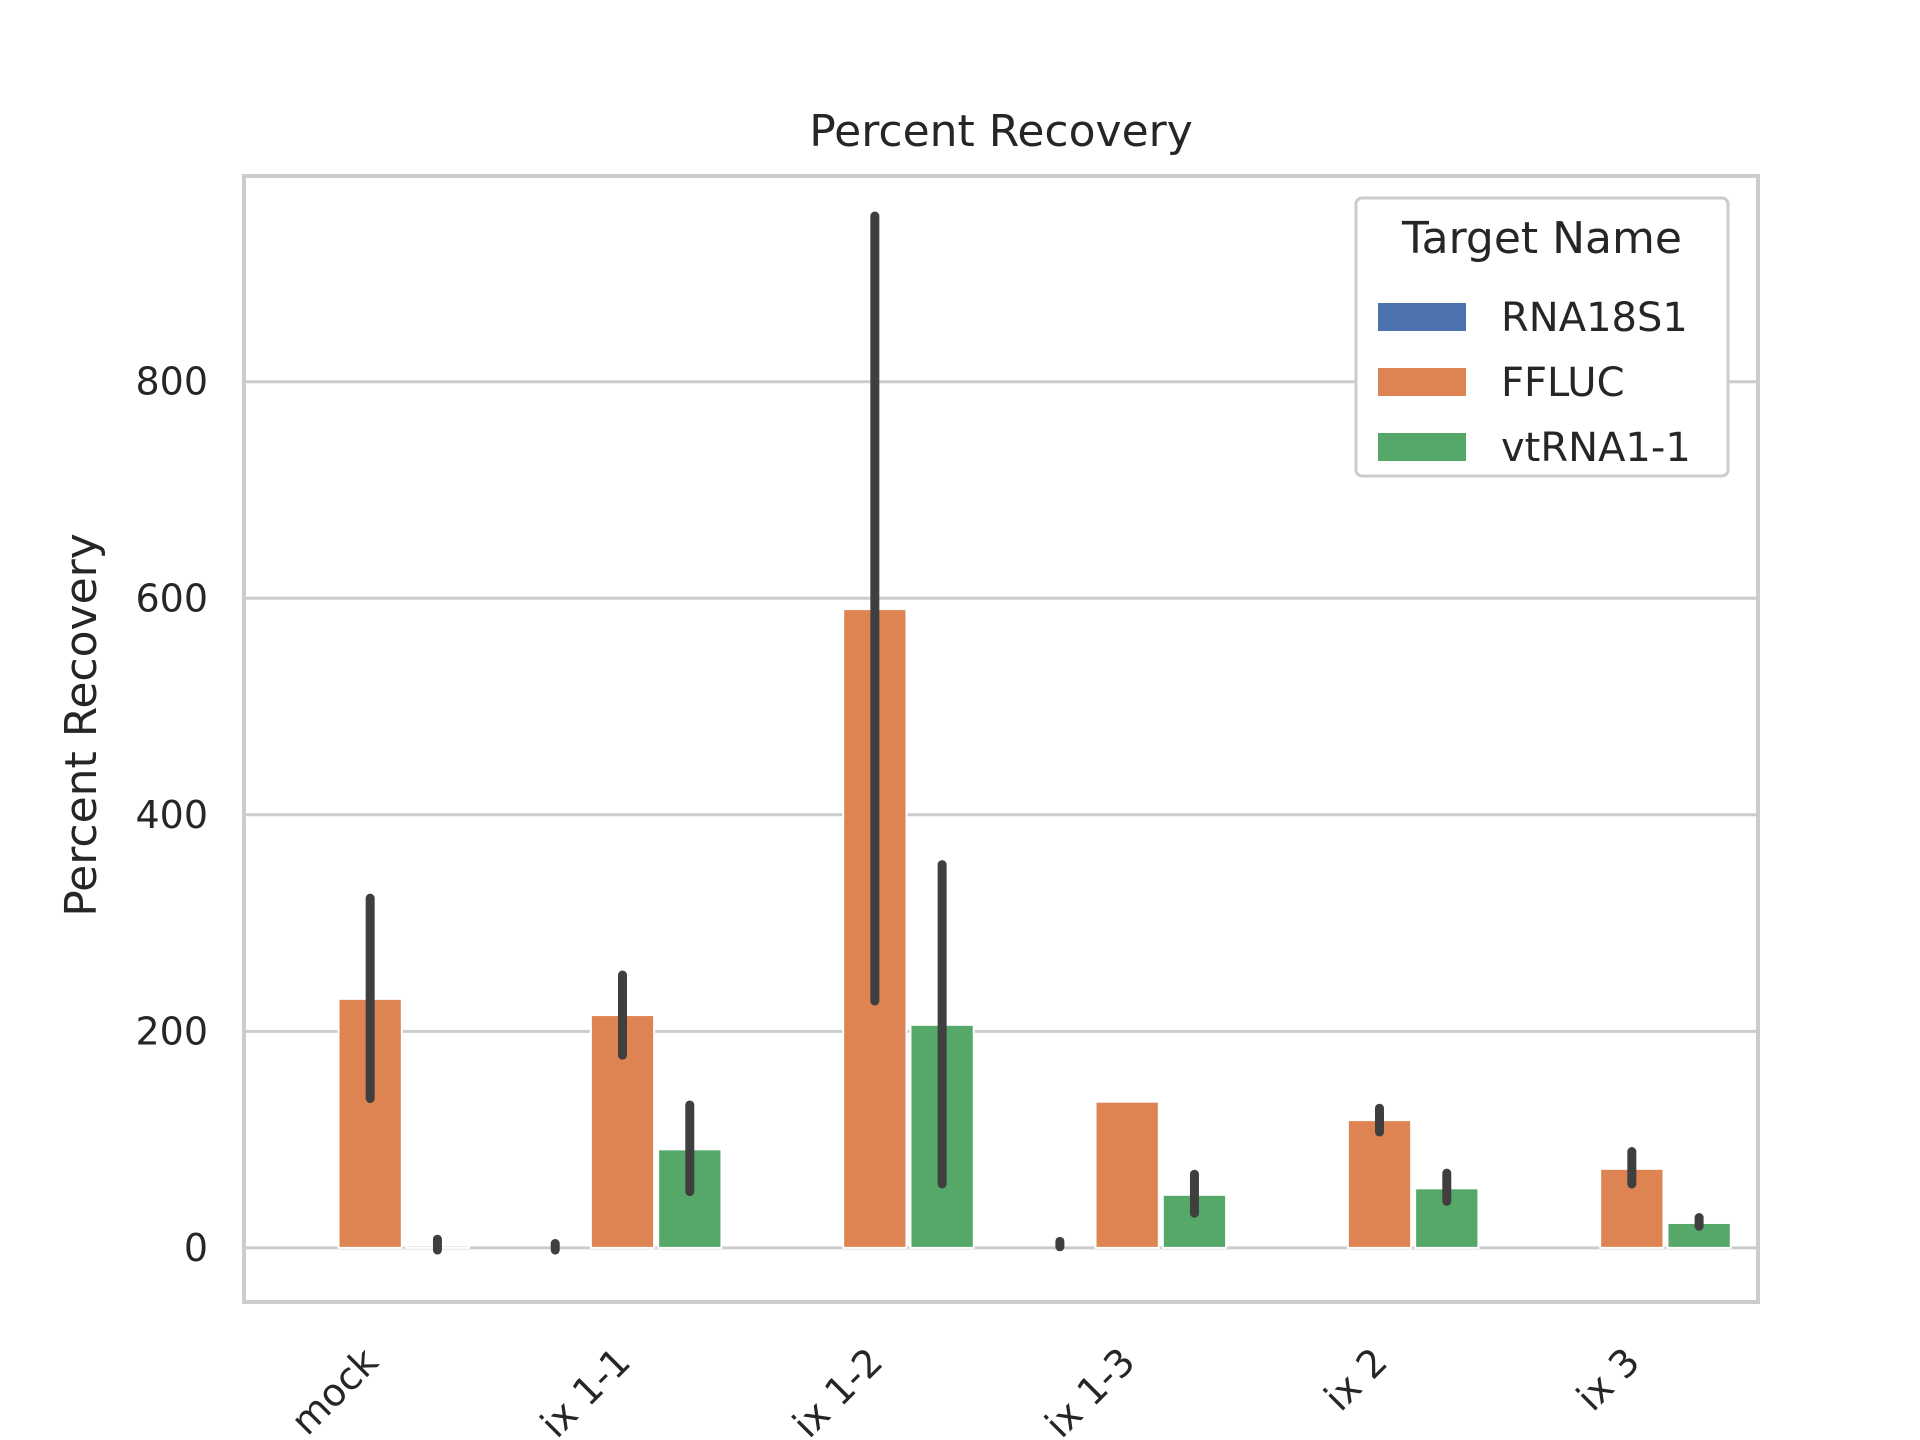 The image size is (1920, 1440). I want to click on legend: Target Name RNA18S1 FFLUC vtRNA1-1, so click(1542, 337).